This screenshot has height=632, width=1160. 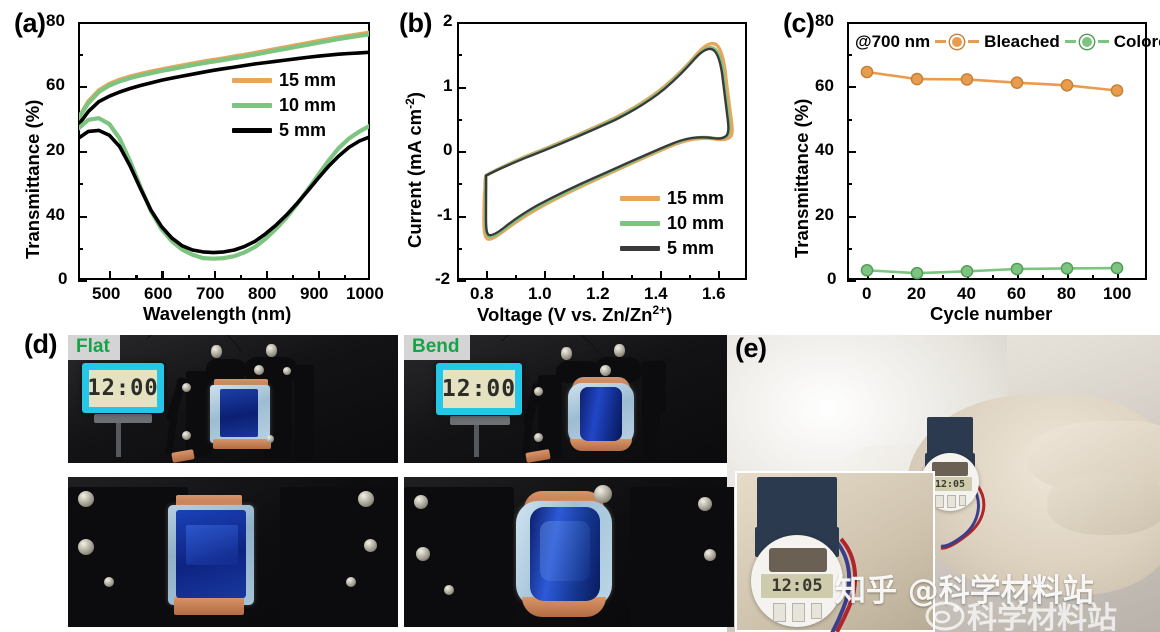 I want to click on panel-c-xtick-label: 100, so click(x=1117, y=293).